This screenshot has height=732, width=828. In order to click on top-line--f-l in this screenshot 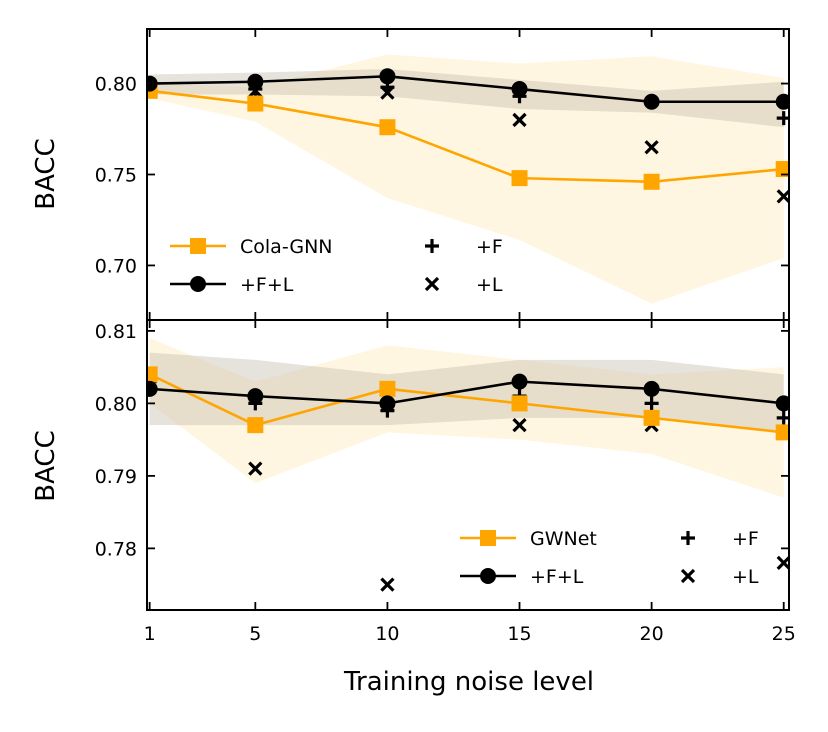, I will do `click(466, 89)`.